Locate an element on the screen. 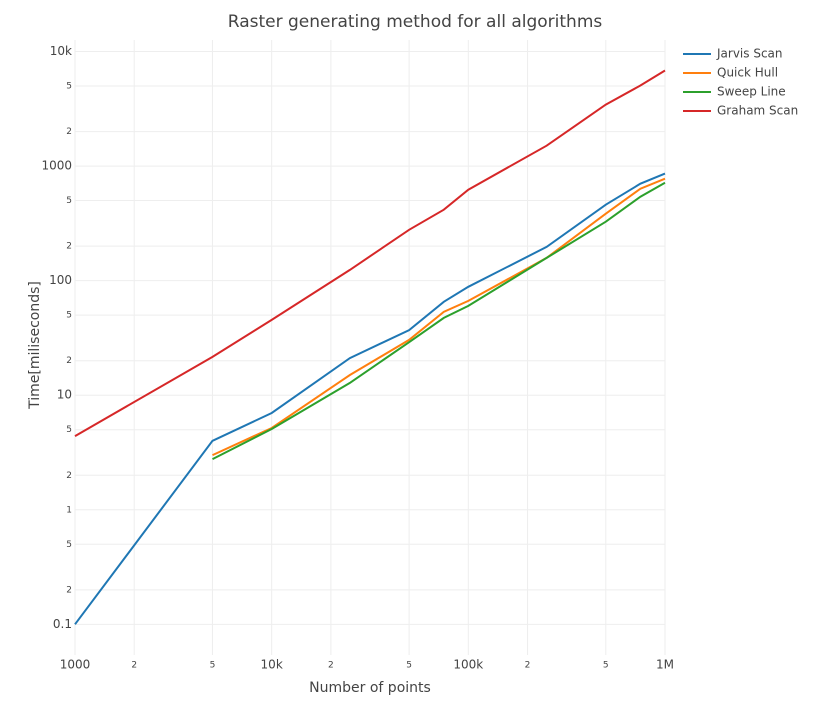 The width and height of the screenshot is (827, 708). x-tick-label: 10k is located at coordinates (272, 665).